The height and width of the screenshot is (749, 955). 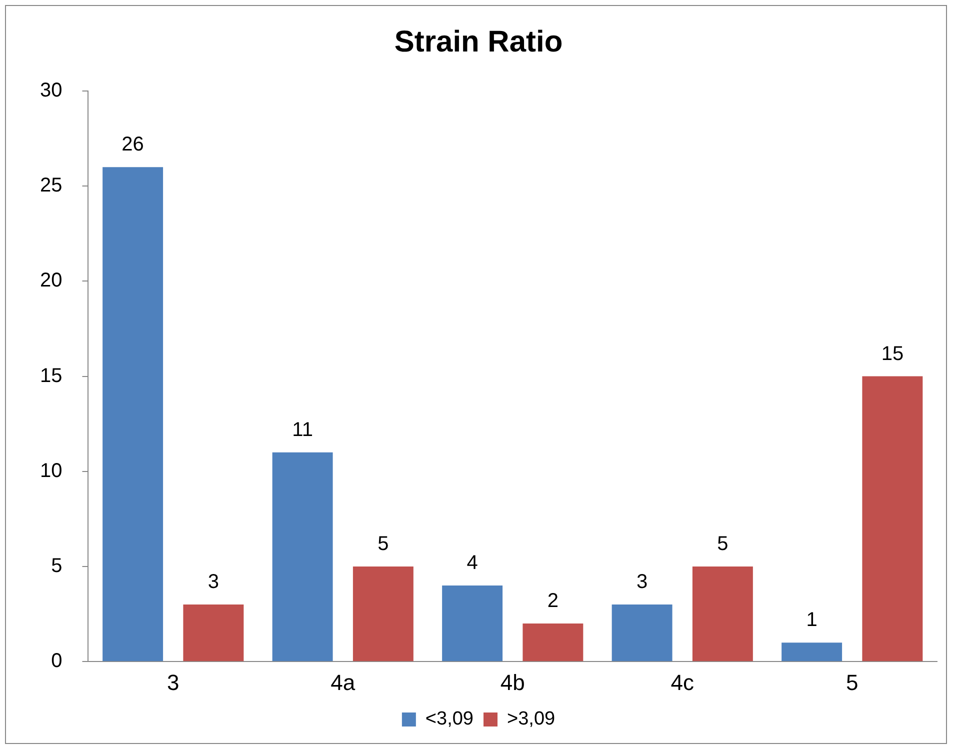 I want to click on x-tick-label: 4b, so click(x=512, y=682).